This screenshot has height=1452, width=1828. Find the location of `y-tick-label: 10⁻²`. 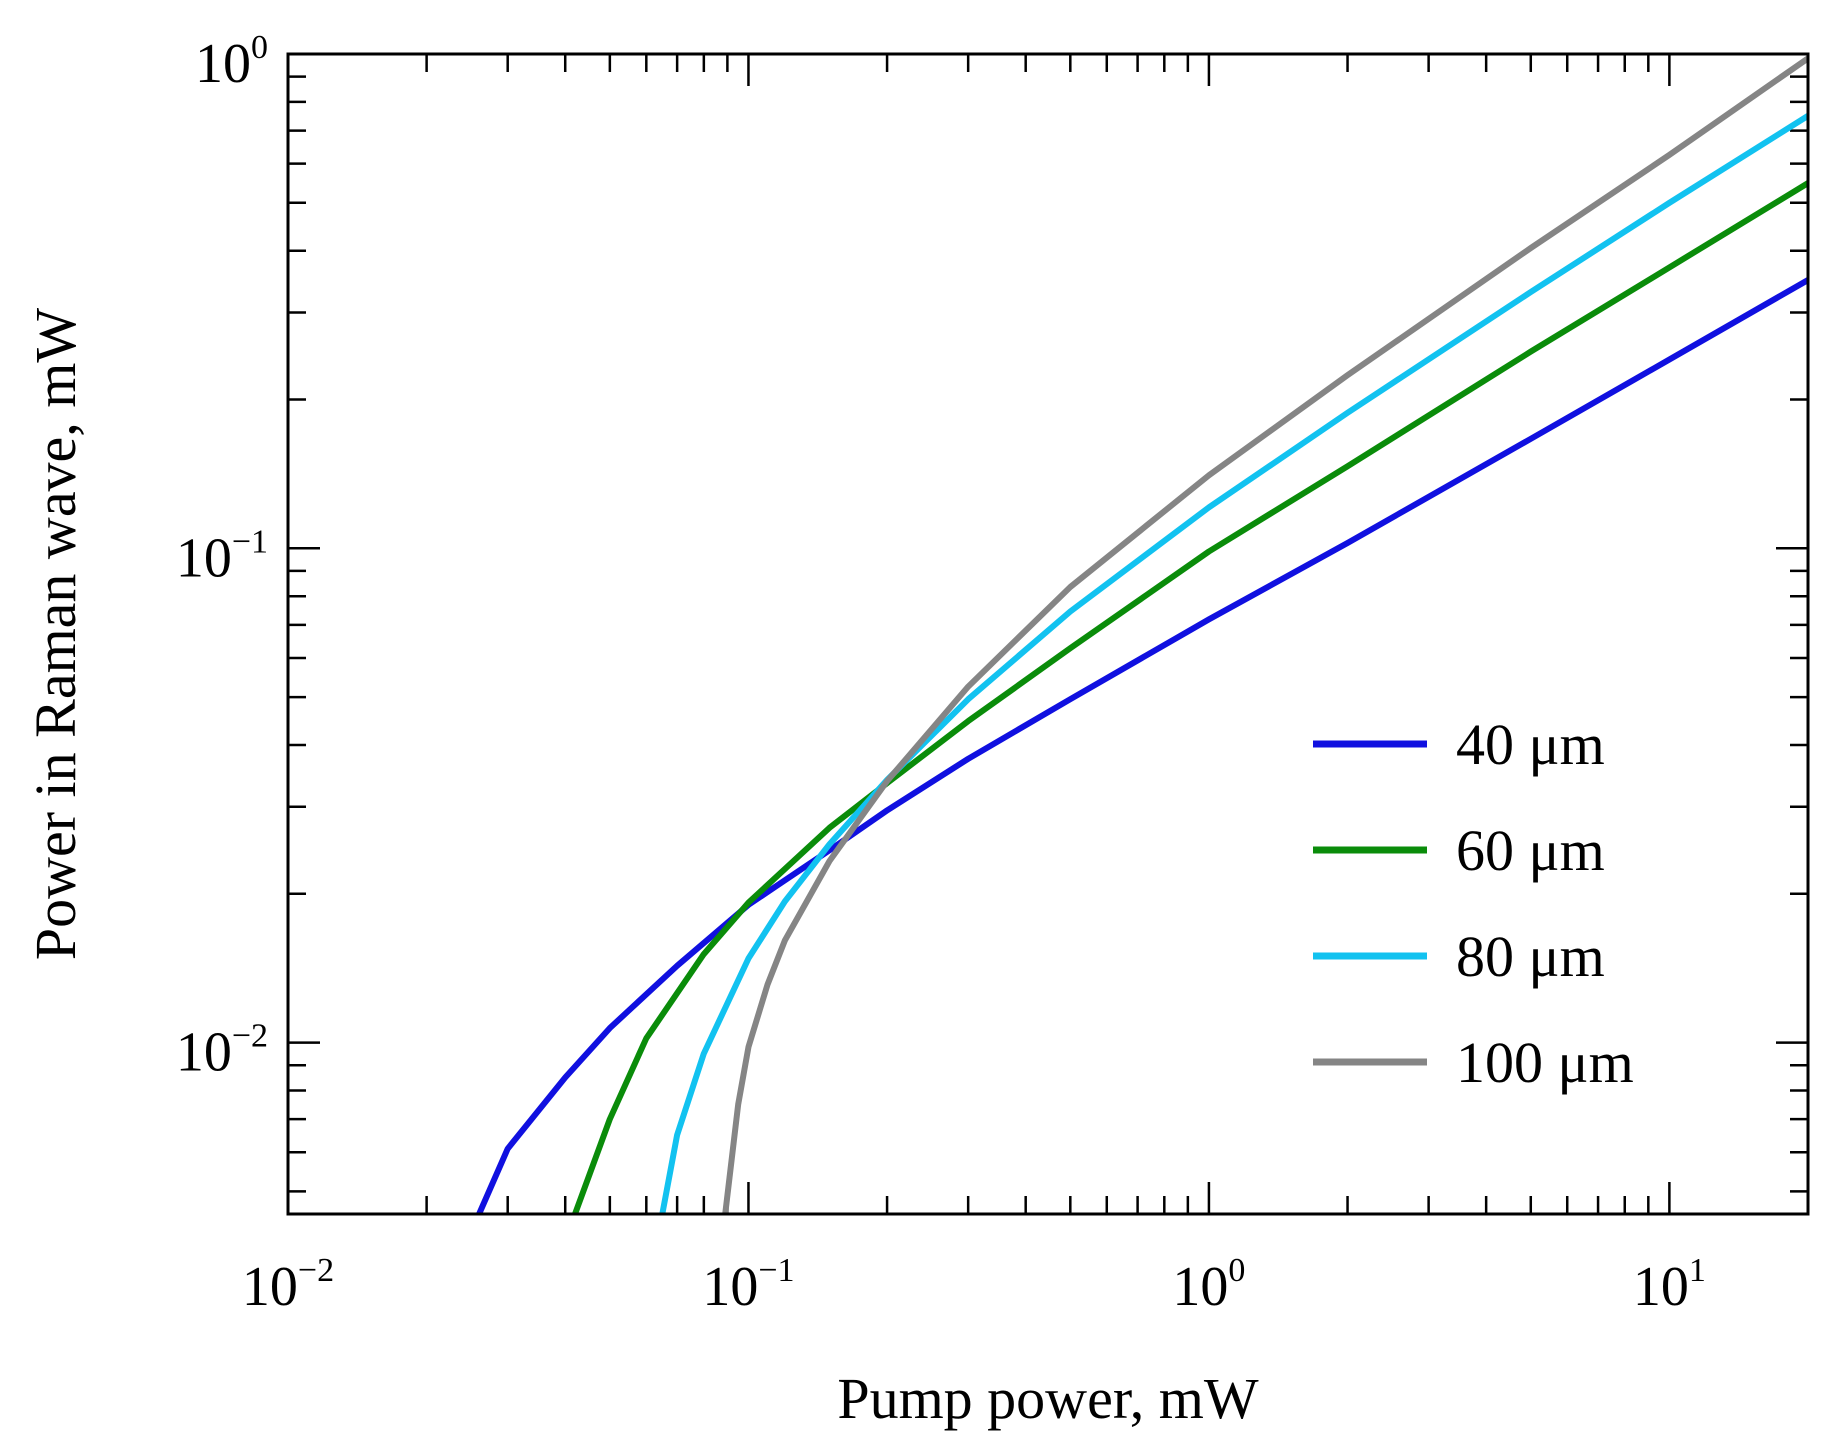

y-tick-label: 10⁻² is located at coordinates (222, 1051).